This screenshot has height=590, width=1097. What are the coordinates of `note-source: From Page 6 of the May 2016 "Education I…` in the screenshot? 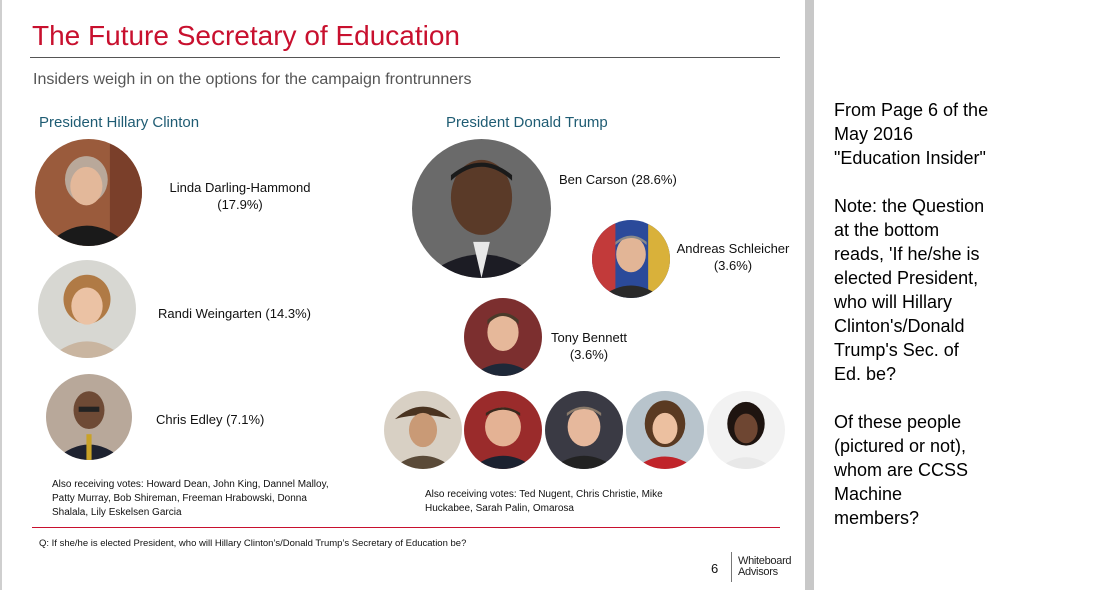 It's located at (911, 134).